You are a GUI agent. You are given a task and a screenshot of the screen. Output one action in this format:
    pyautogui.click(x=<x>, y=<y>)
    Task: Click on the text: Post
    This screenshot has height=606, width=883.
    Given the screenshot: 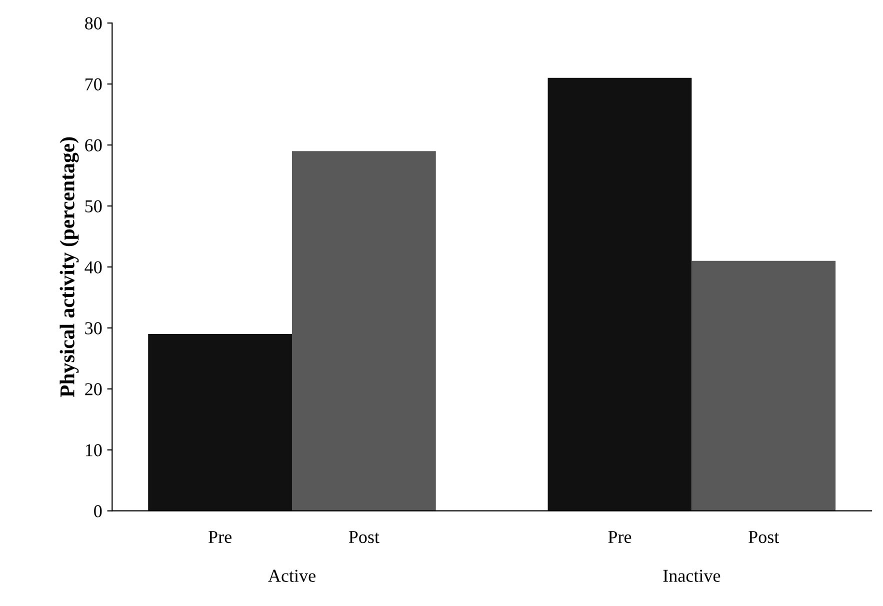 What is the action you would take?
    pyautogui.click(x=764, y=537)
    